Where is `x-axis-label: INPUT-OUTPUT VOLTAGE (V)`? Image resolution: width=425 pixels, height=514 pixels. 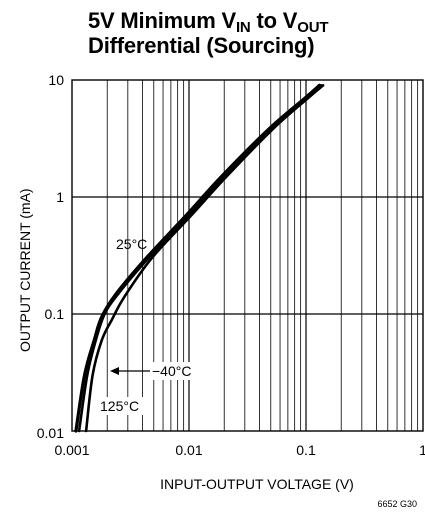
x-axis-label: INPUT-OUTPUT VOLTAGE (V) is located at coordinates (257, 484).